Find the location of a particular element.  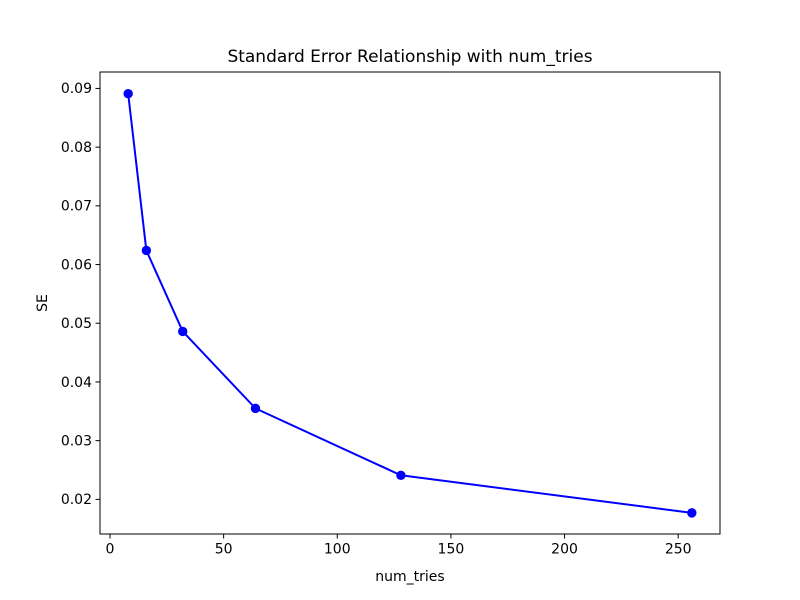

x-tick-label: 100 is located at coordinates (337, 550).